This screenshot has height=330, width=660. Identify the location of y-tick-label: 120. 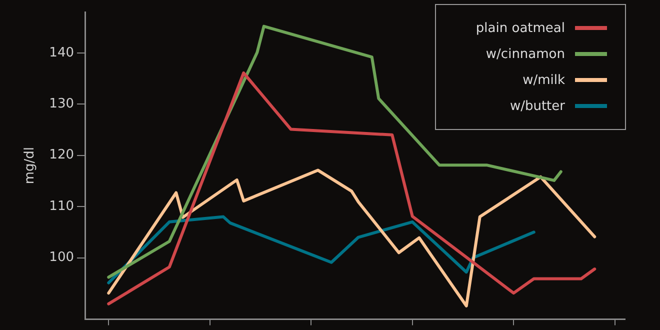
(61, 155).